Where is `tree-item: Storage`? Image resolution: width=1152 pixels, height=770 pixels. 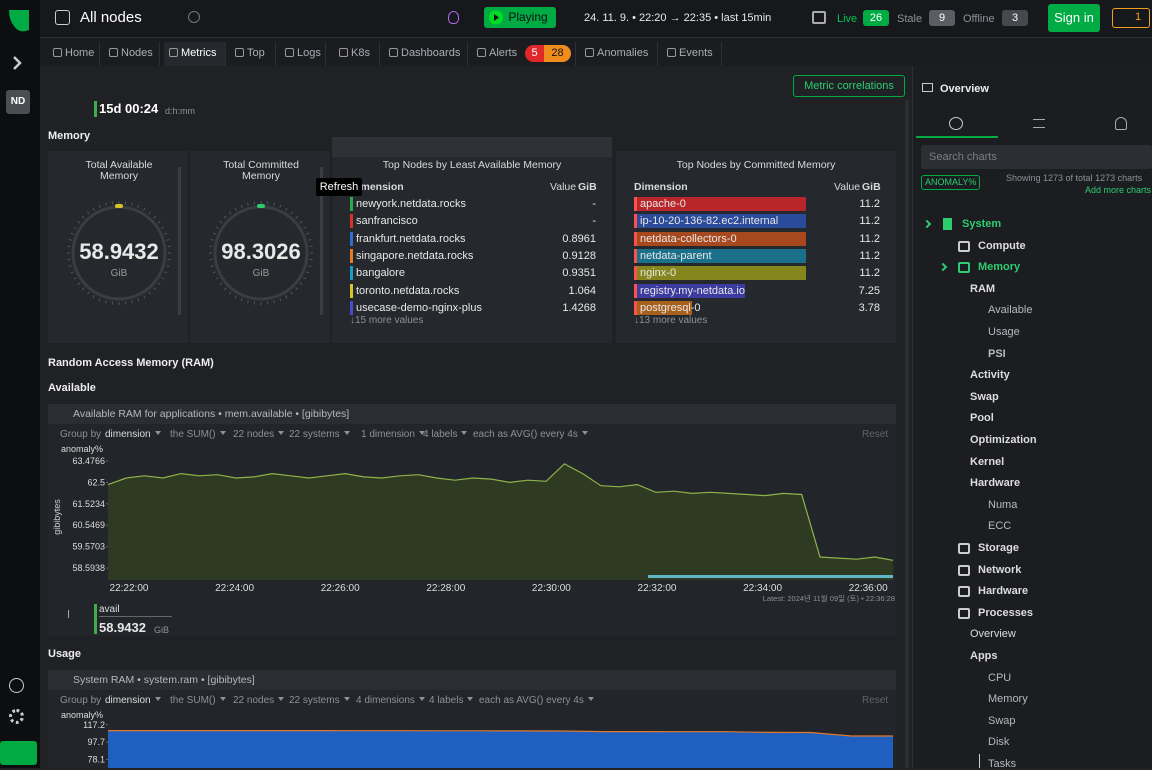
tree-item: Storage is located at coordinates (998, 548).